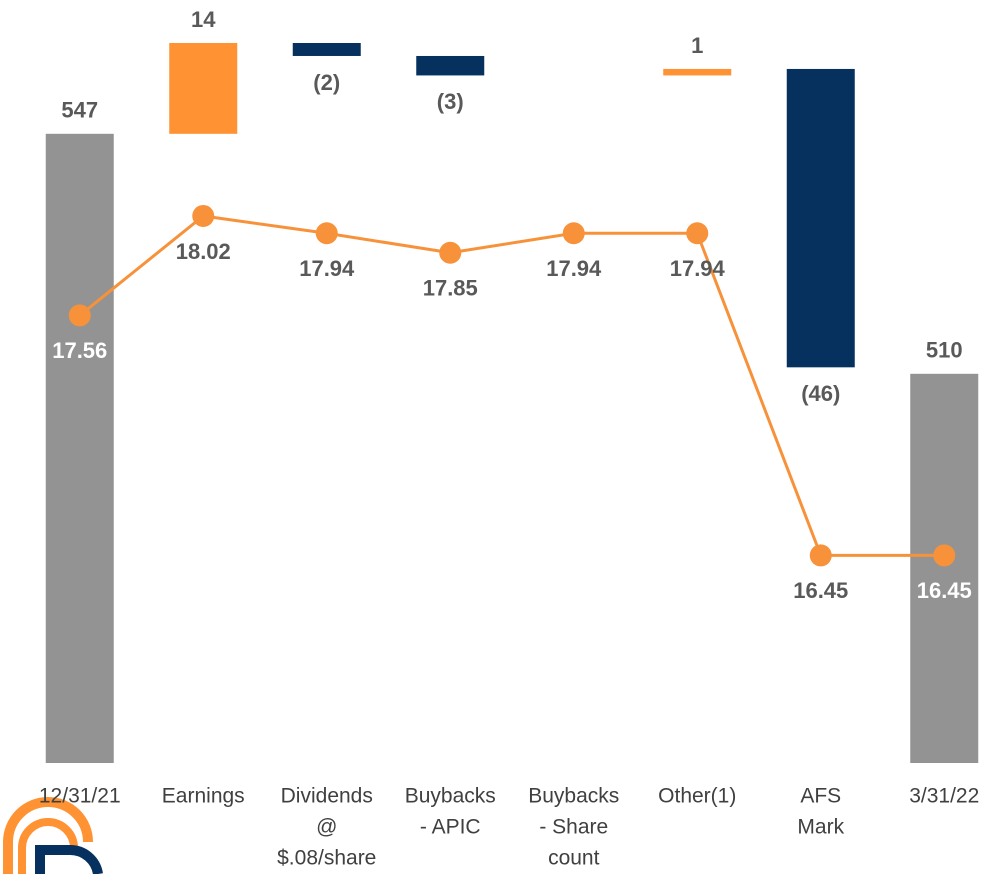 The width and height of the screenshot is (988, 874). I want to click on value-label: (46), so click(820, 393).